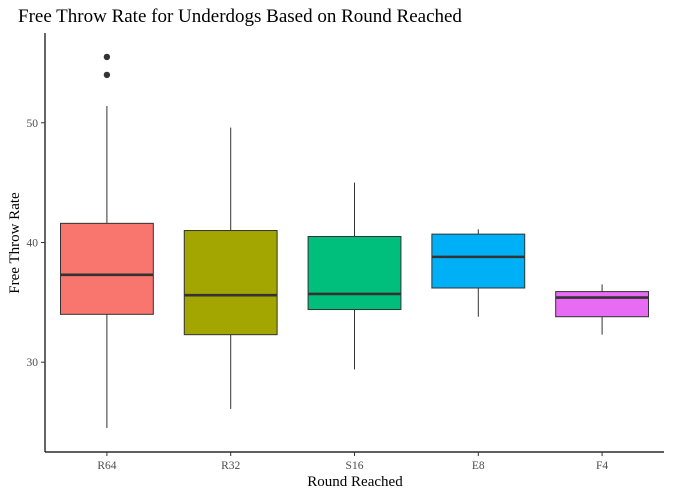 Image resolution: width=673 pixels, height=497 pixels. What do you see at coordinates (355, 482) in the screenshot?
I see `x-axis-title: Round Reached` at bounding box center [355, 482].